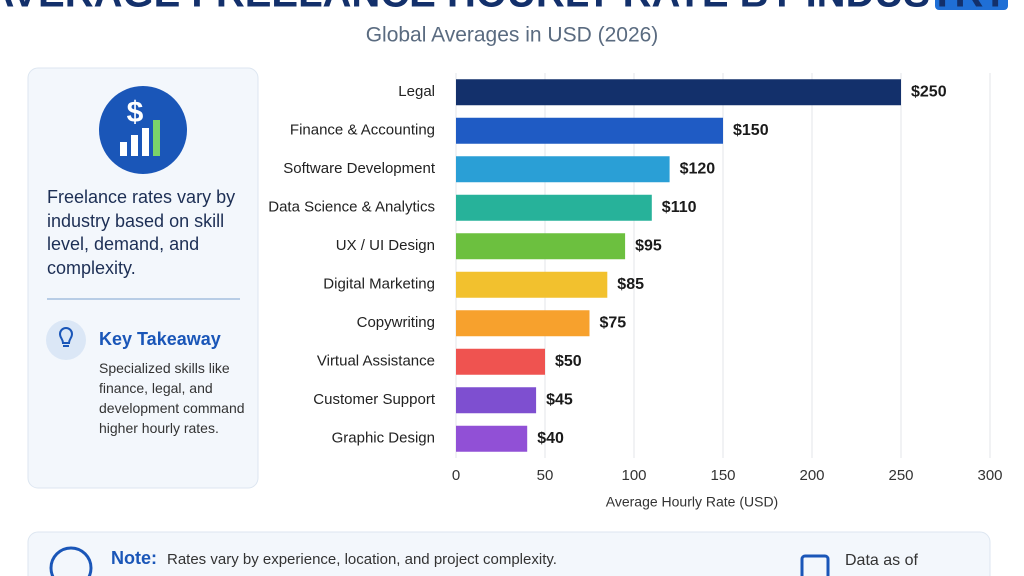  I want to click on chart-subtitle: Global Averages in USD (2026), so click(512, 35).